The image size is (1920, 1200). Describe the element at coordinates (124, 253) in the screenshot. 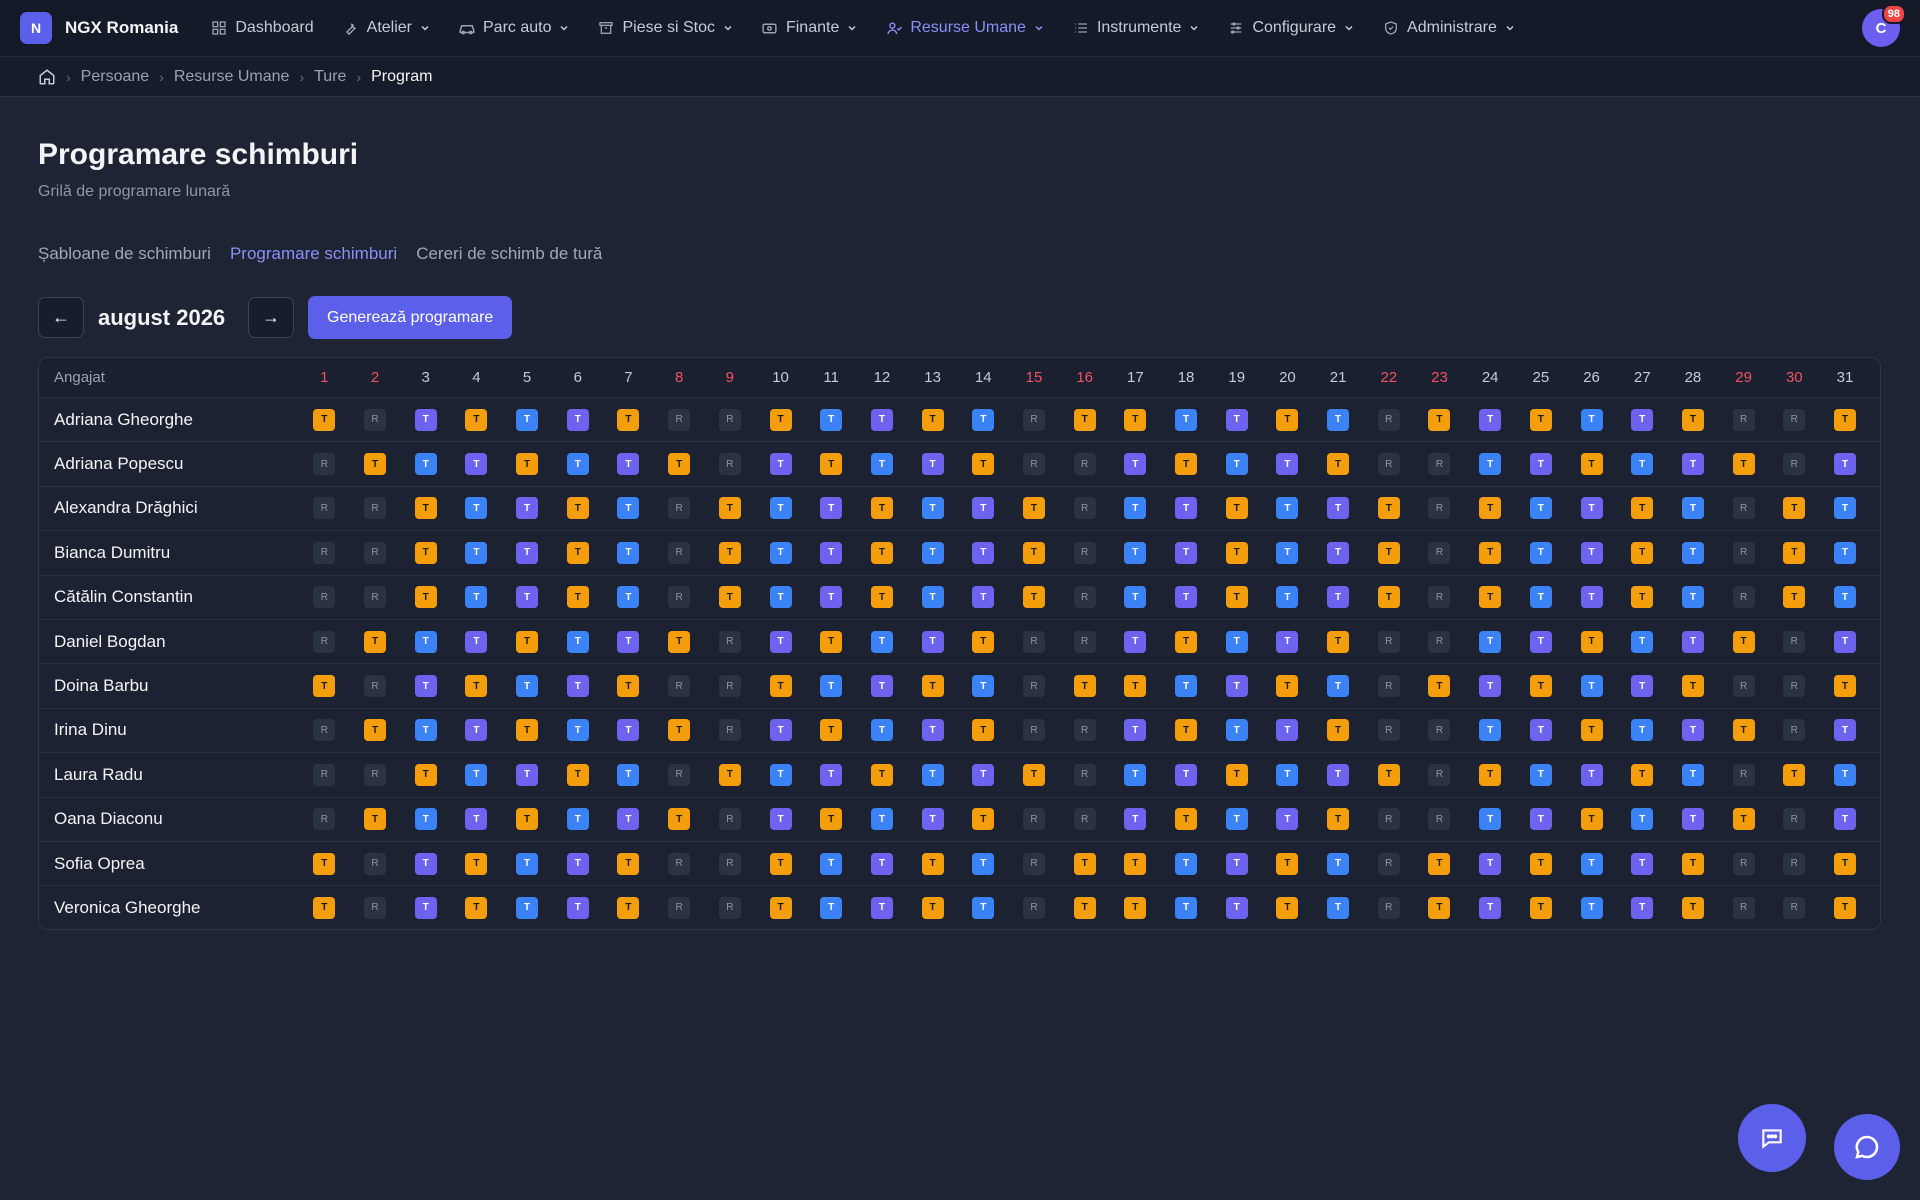

I see `tab-shift-templates: Șabloane de schimburi` at that location.